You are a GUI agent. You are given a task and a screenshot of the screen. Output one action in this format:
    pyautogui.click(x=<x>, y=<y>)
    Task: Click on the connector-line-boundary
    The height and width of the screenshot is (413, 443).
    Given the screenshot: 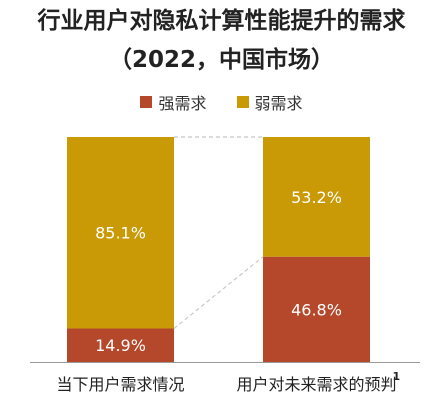 What is the action you would take?
    pyautogui.click(x=218, y=292)
    